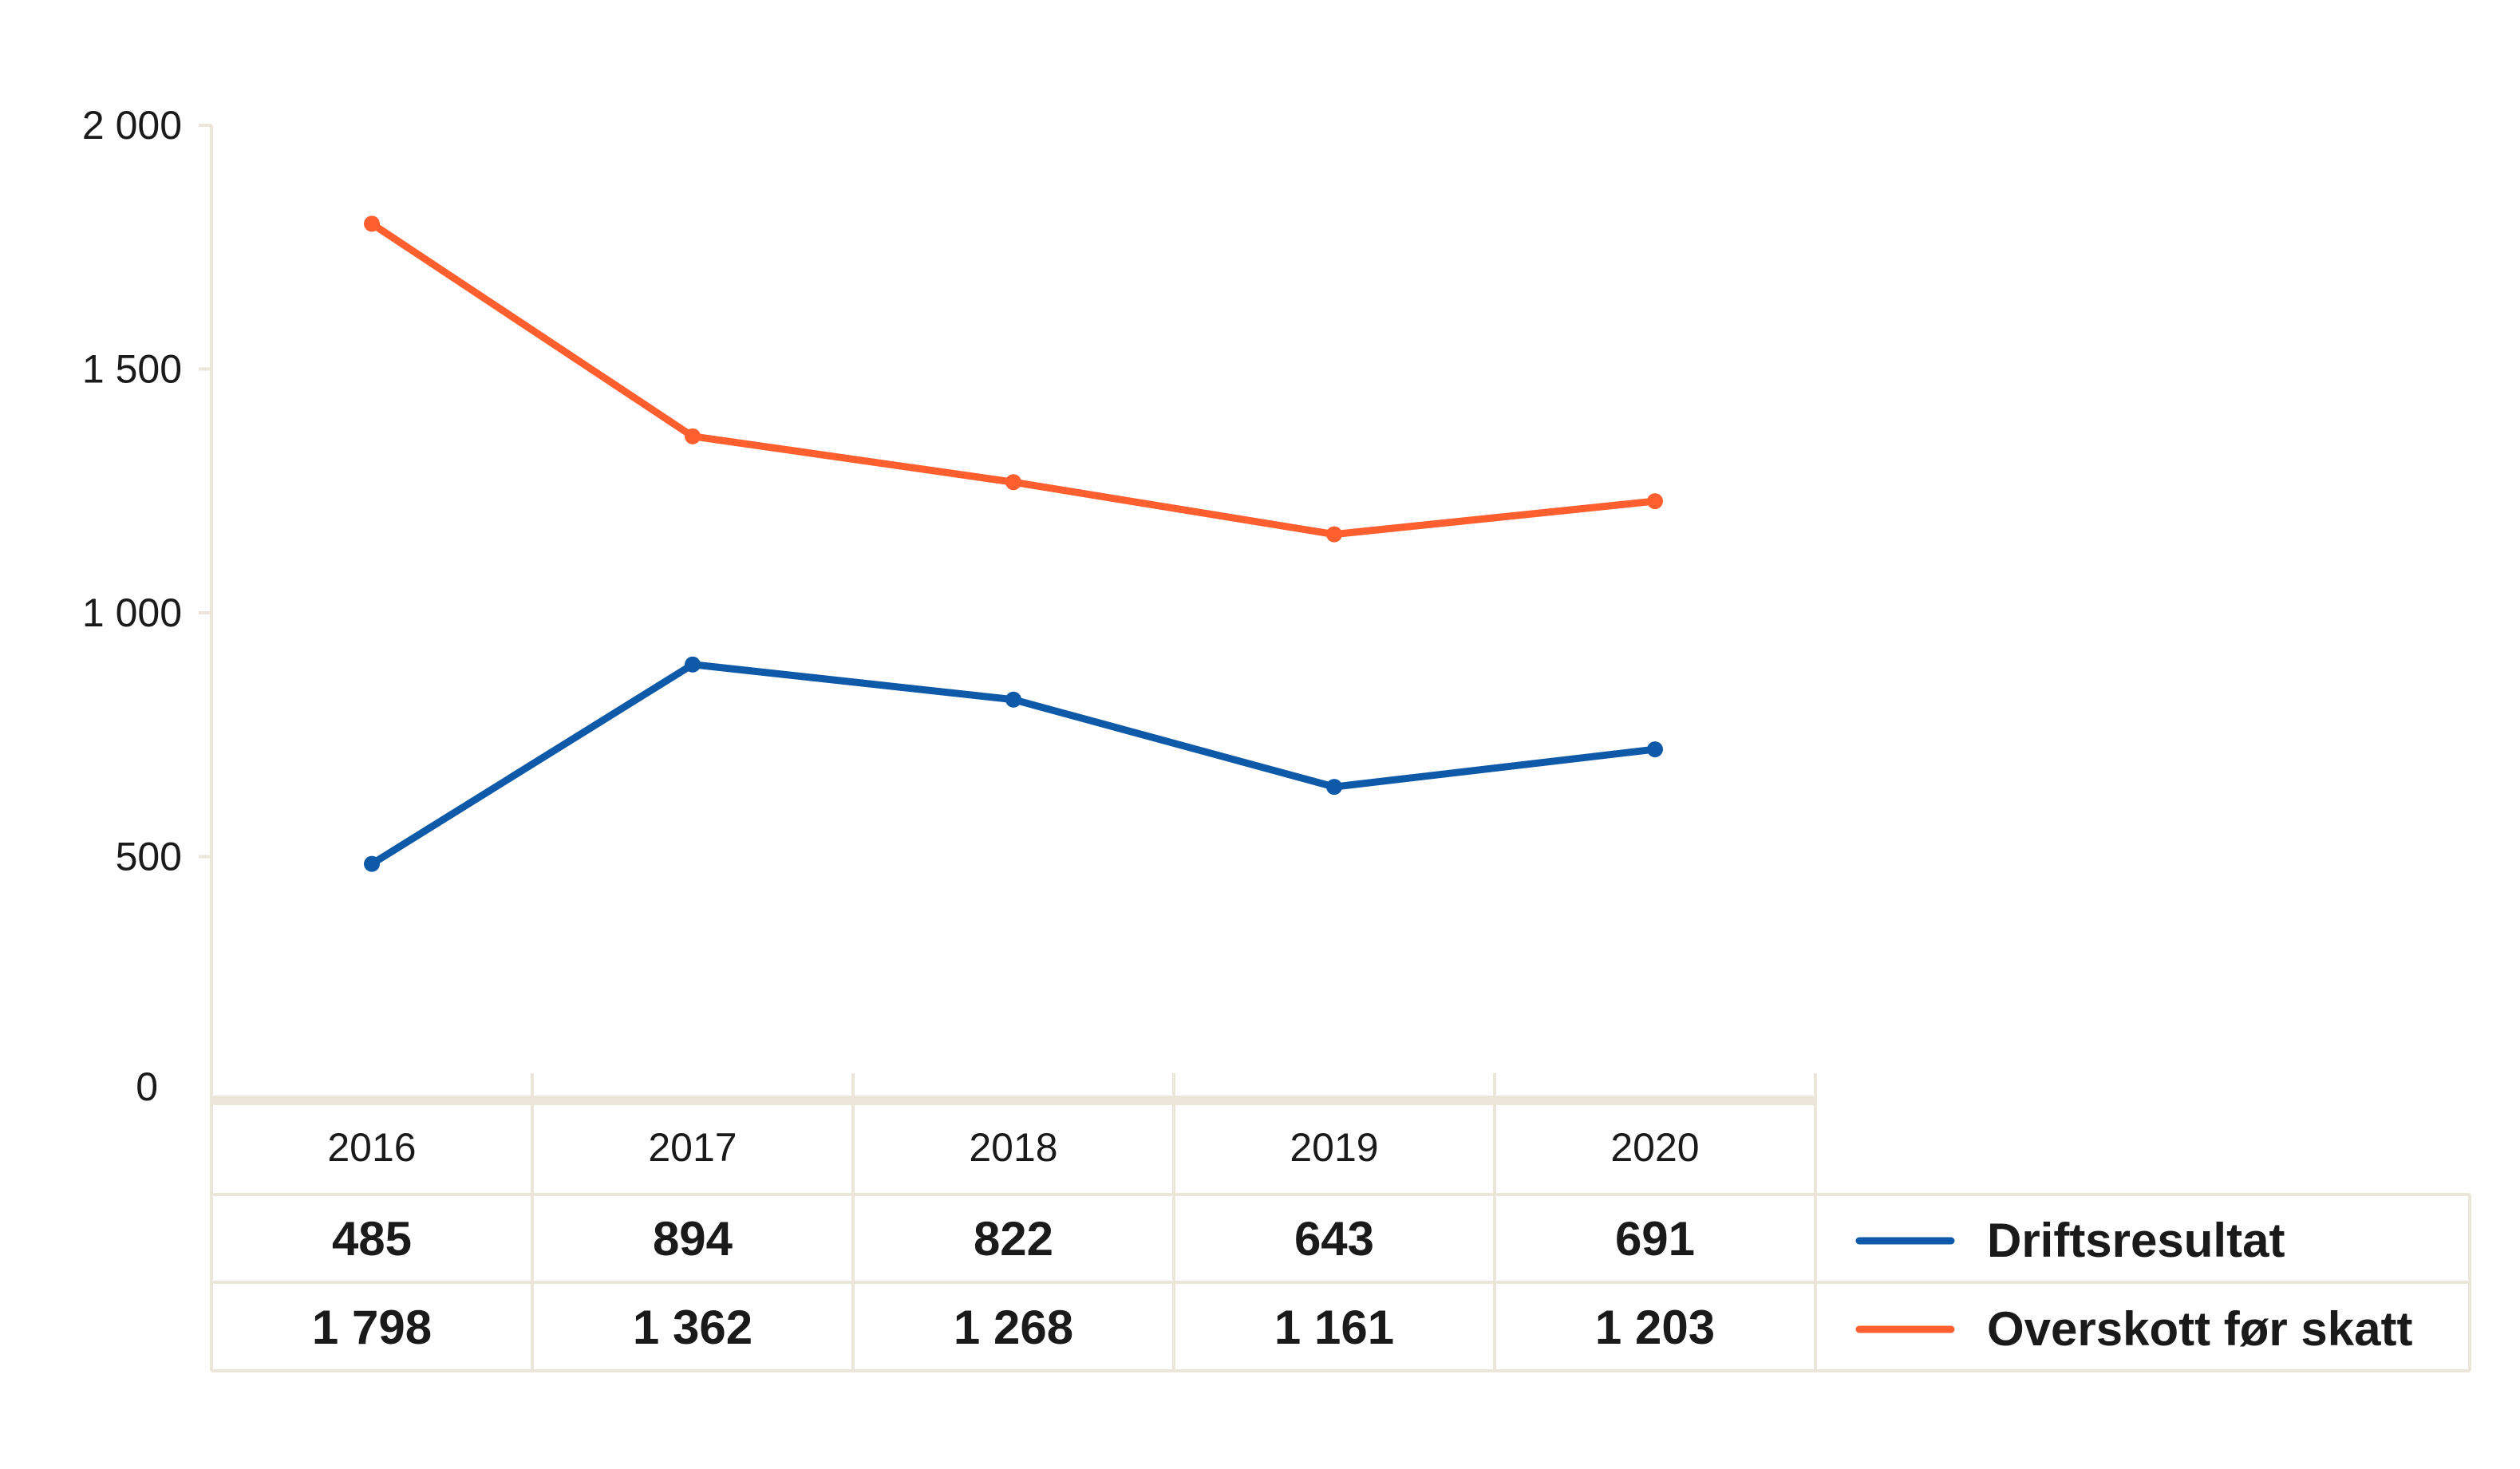 This screenshot has height=1469, width=2520. What do you see at coordinates (2200, 1329) in the screenshot?
I see `legend-label: Overskott før skatt` at bounding box center [2200, 1329].